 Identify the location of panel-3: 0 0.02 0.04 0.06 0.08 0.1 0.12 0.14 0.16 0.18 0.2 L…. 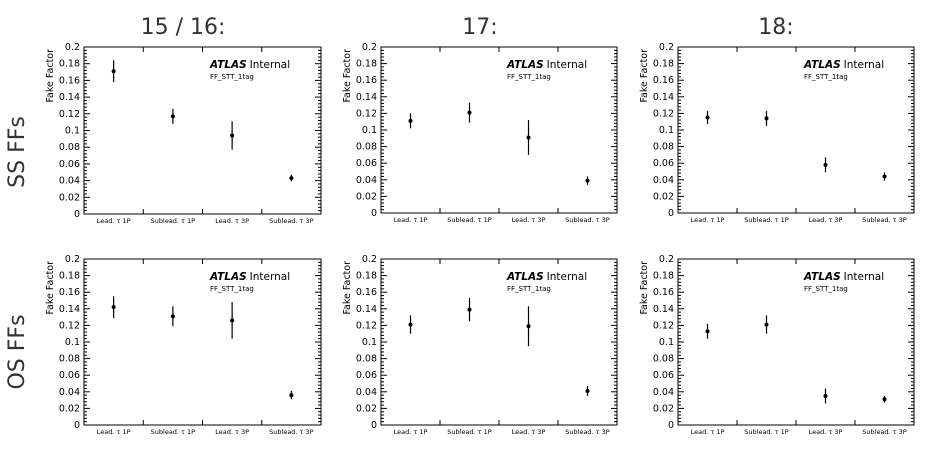
(777, 133).